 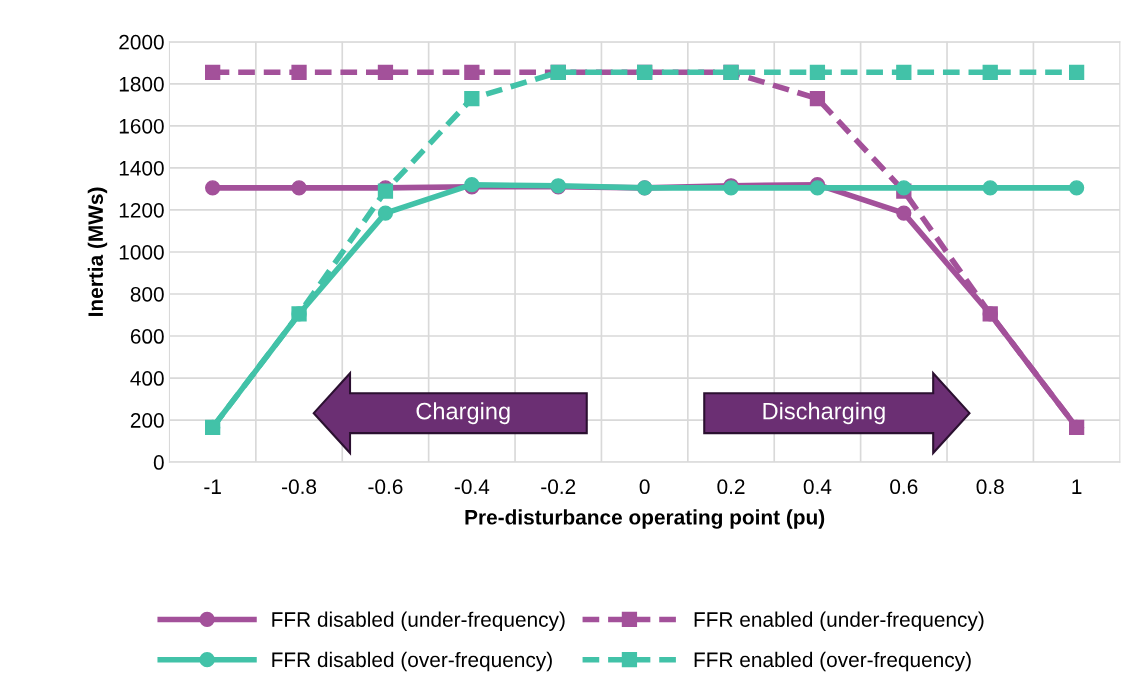 I want to click on x-tick-label: 0.4, so click(x=817, y=487).